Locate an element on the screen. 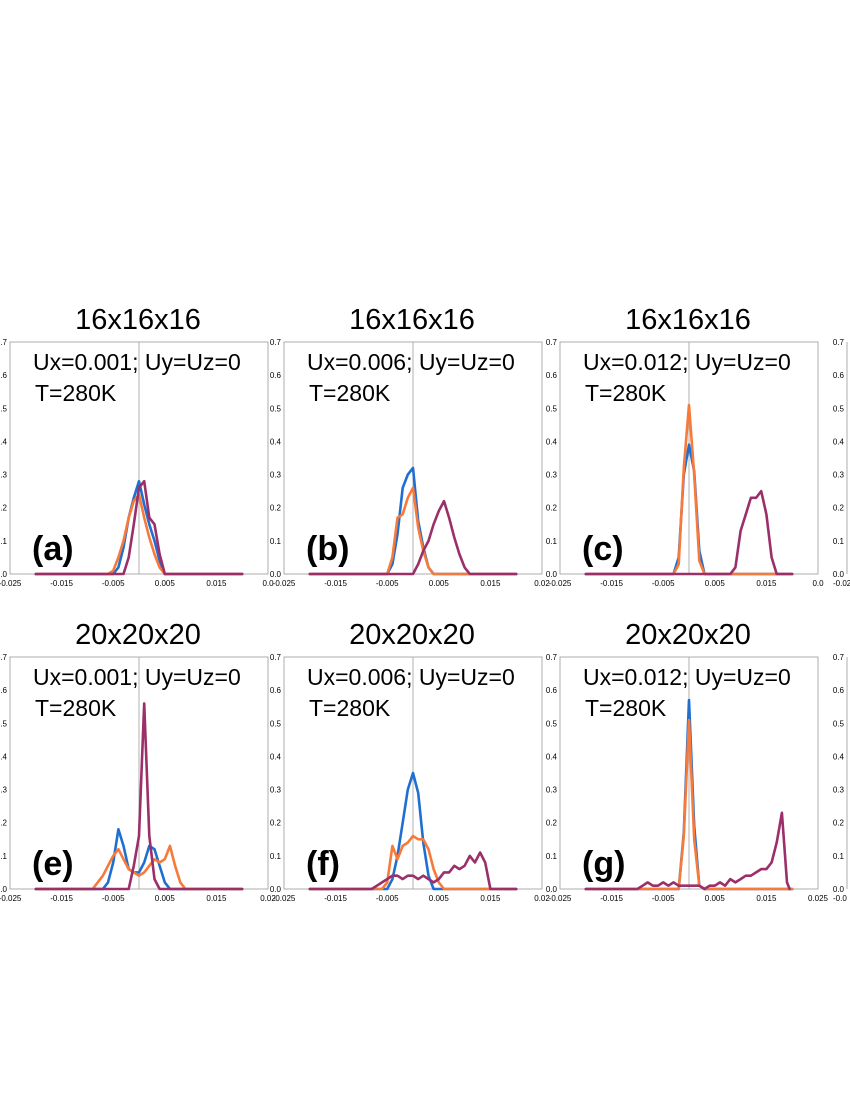 Image resolution: width=850 pixels, height=1100 pixels. parameters-annotation: Ux=0.012; Uy=Uz=0 is located at coordinates (687, 362).